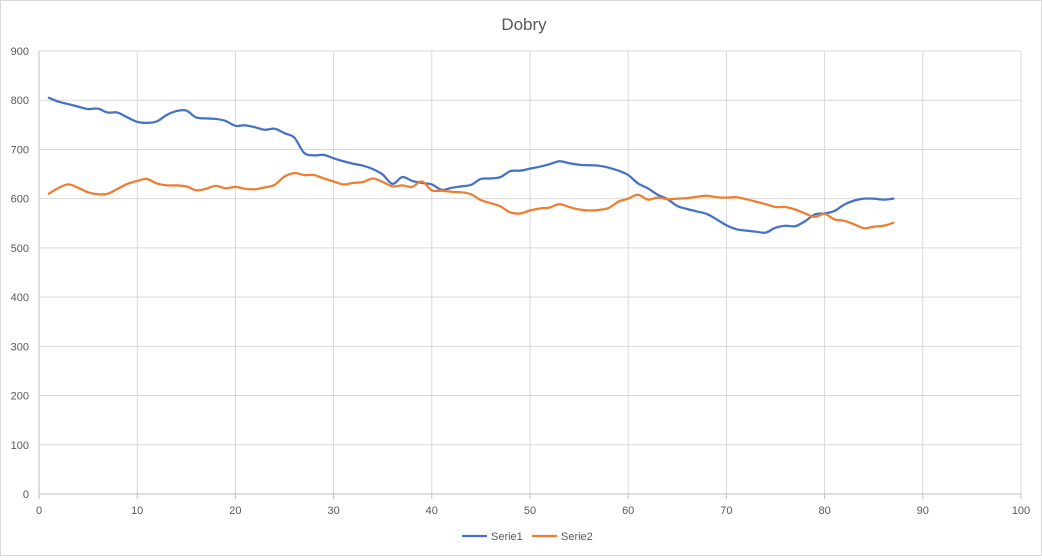 The height and width of the screenshot is (560, 1042). I want to click on x-tick-label: 80, so click(824, 511).